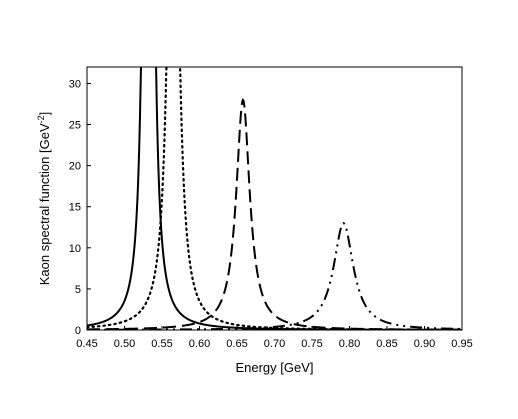 This screenshot has width=518, height=419. I want to click on x-tick-label: 0.95, so click(461, 344).